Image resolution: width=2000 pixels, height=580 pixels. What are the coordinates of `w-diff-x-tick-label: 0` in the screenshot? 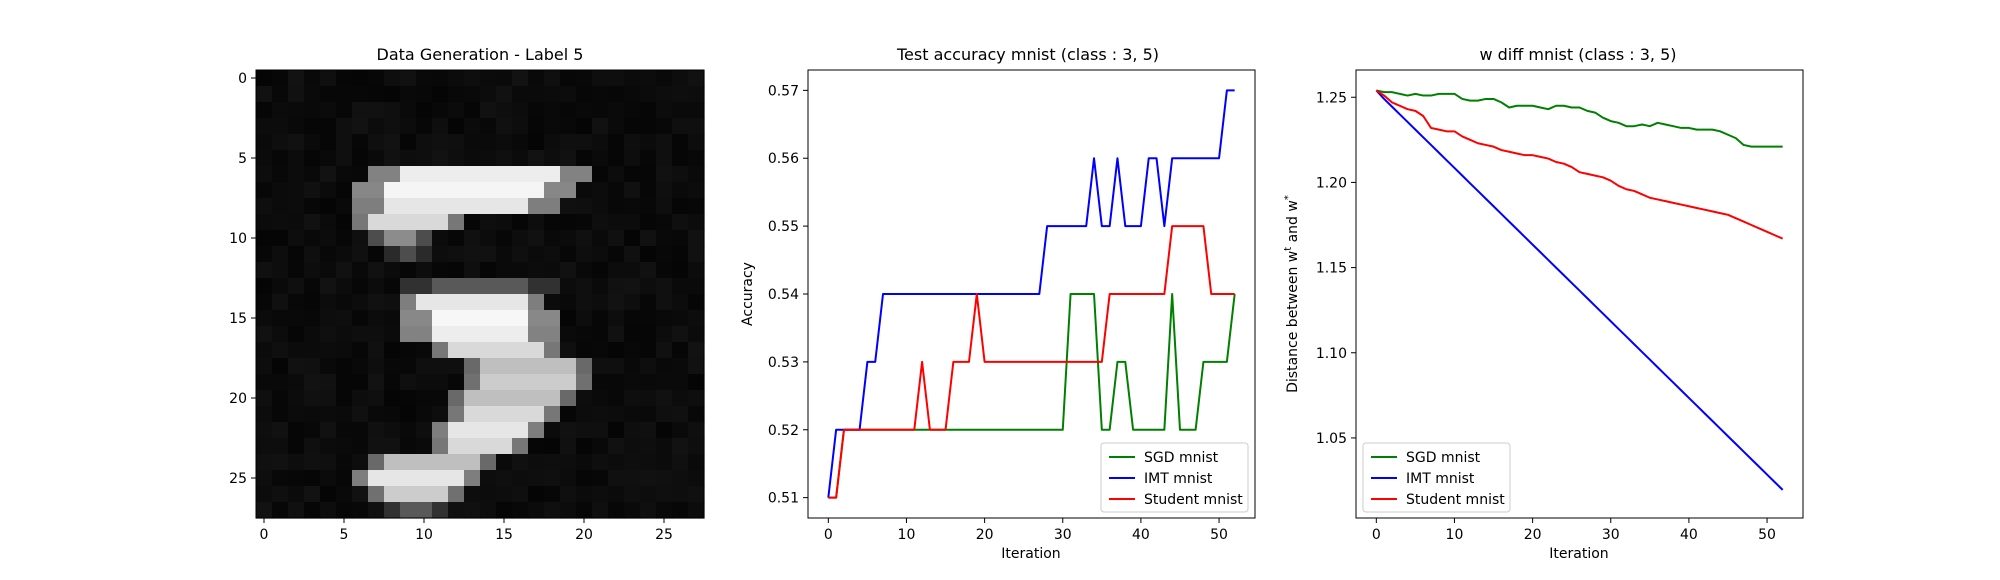 It's located at (1376, 535).